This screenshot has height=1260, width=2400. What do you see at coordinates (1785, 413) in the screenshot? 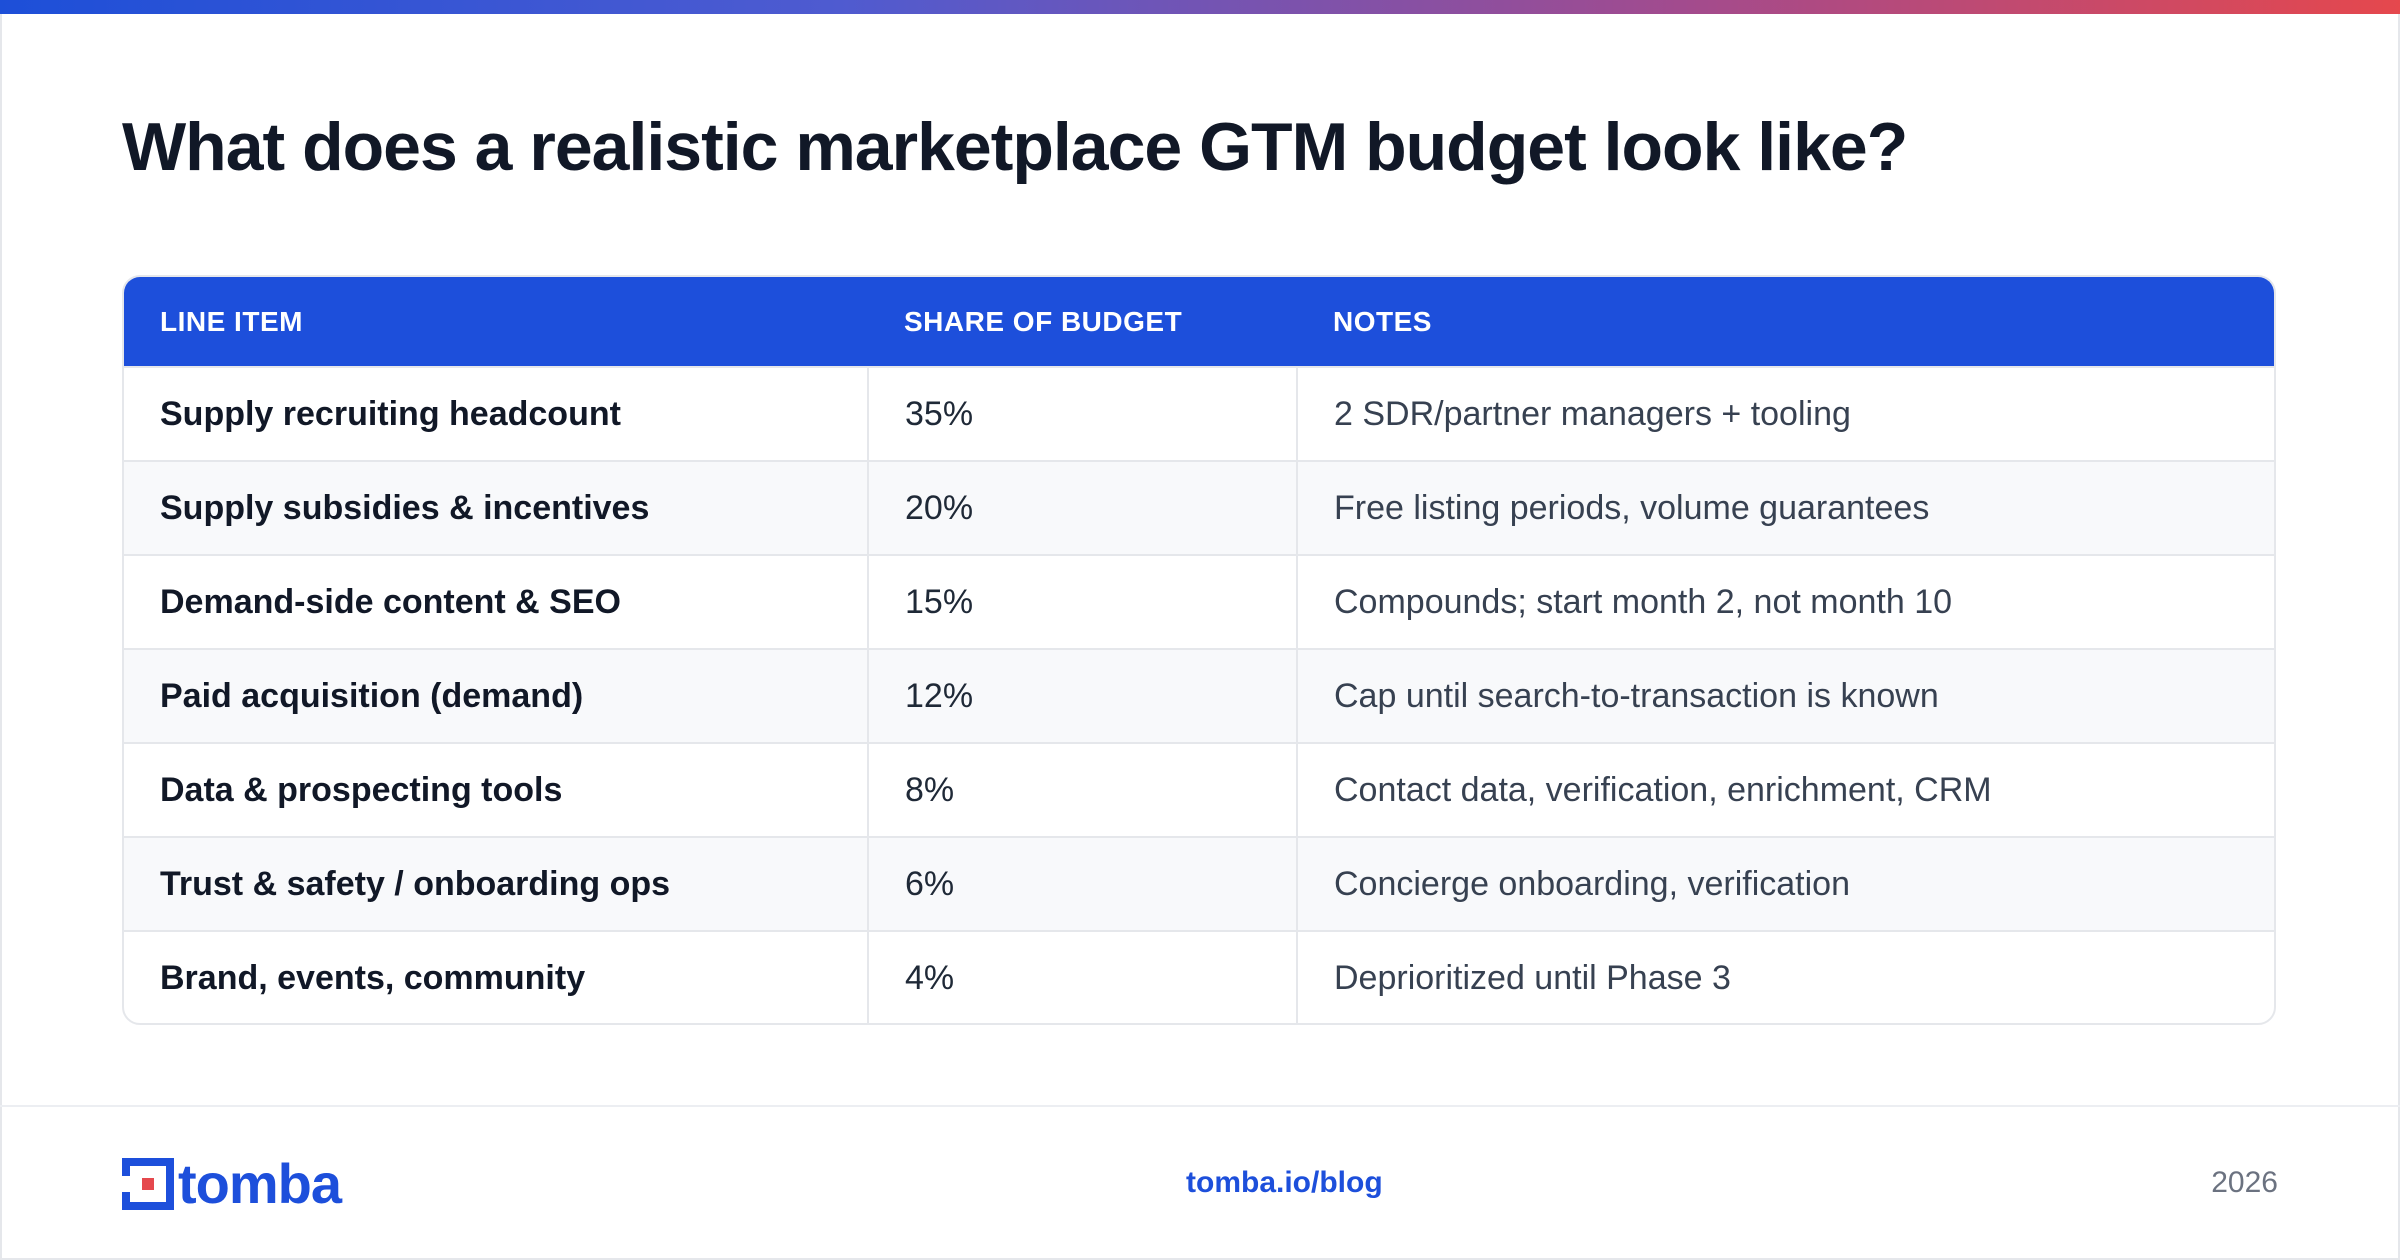
I see `notes-cell: 2 SDR/partner managers + tooling` at bounding box center [1785, 413].